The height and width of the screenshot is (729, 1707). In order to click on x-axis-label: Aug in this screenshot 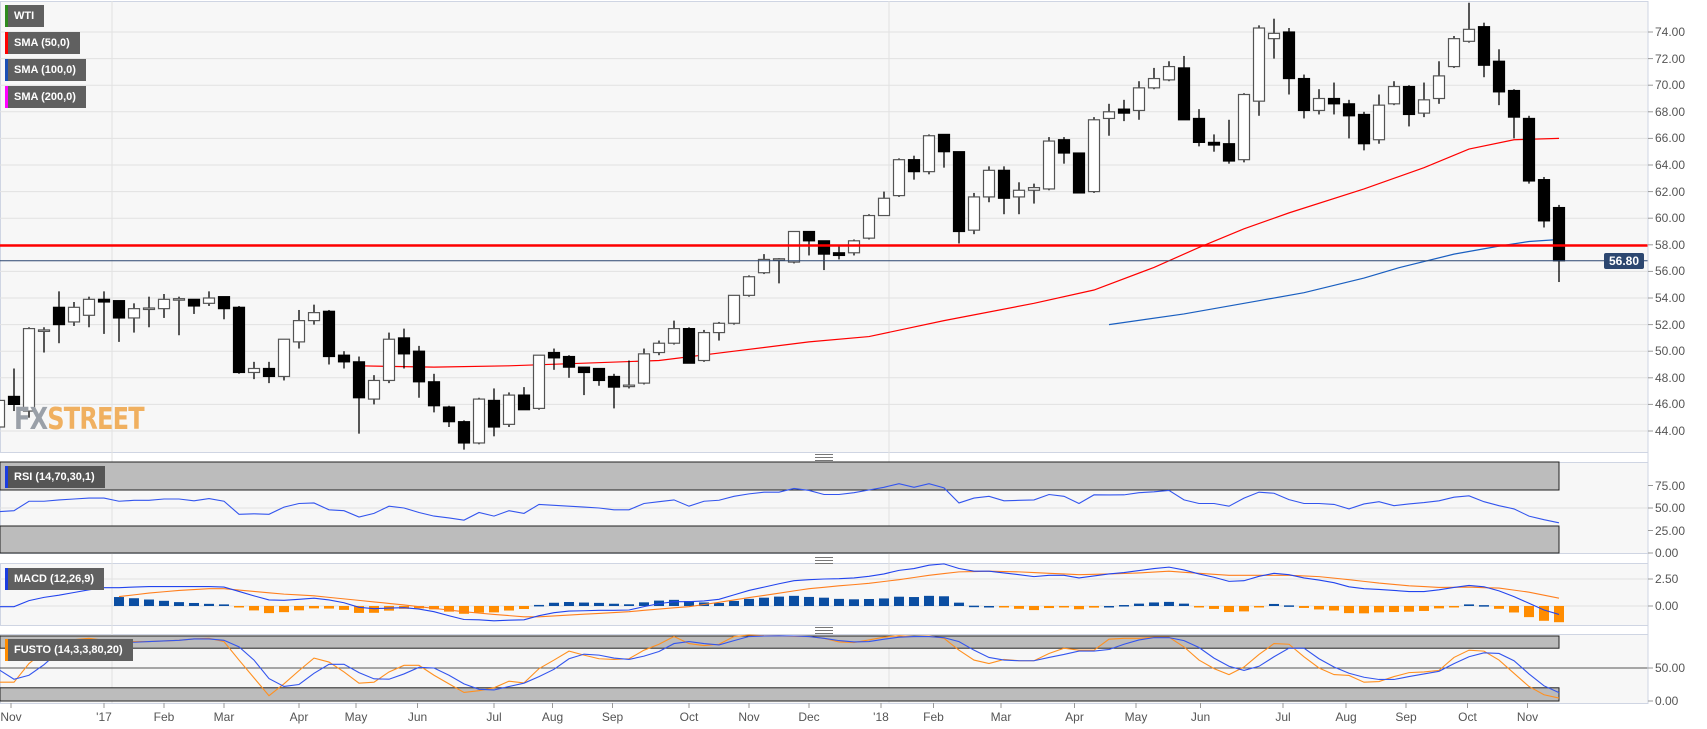, I will do `click(552, 717)`.